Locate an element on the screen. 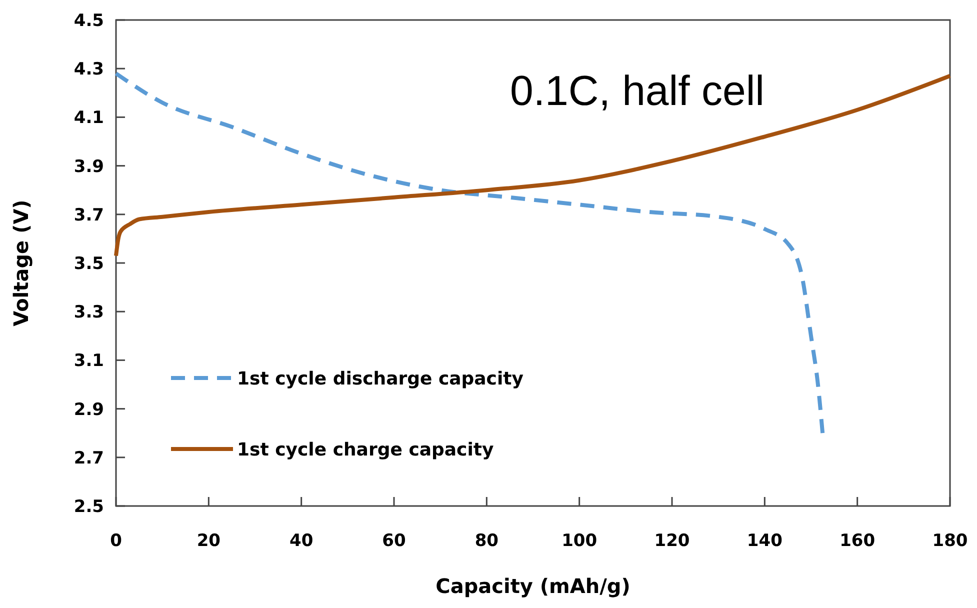 The height and width of the screenshot is (608, 977). legend-label: 1st cycle charge capacity is located at coordinates (365, 449).